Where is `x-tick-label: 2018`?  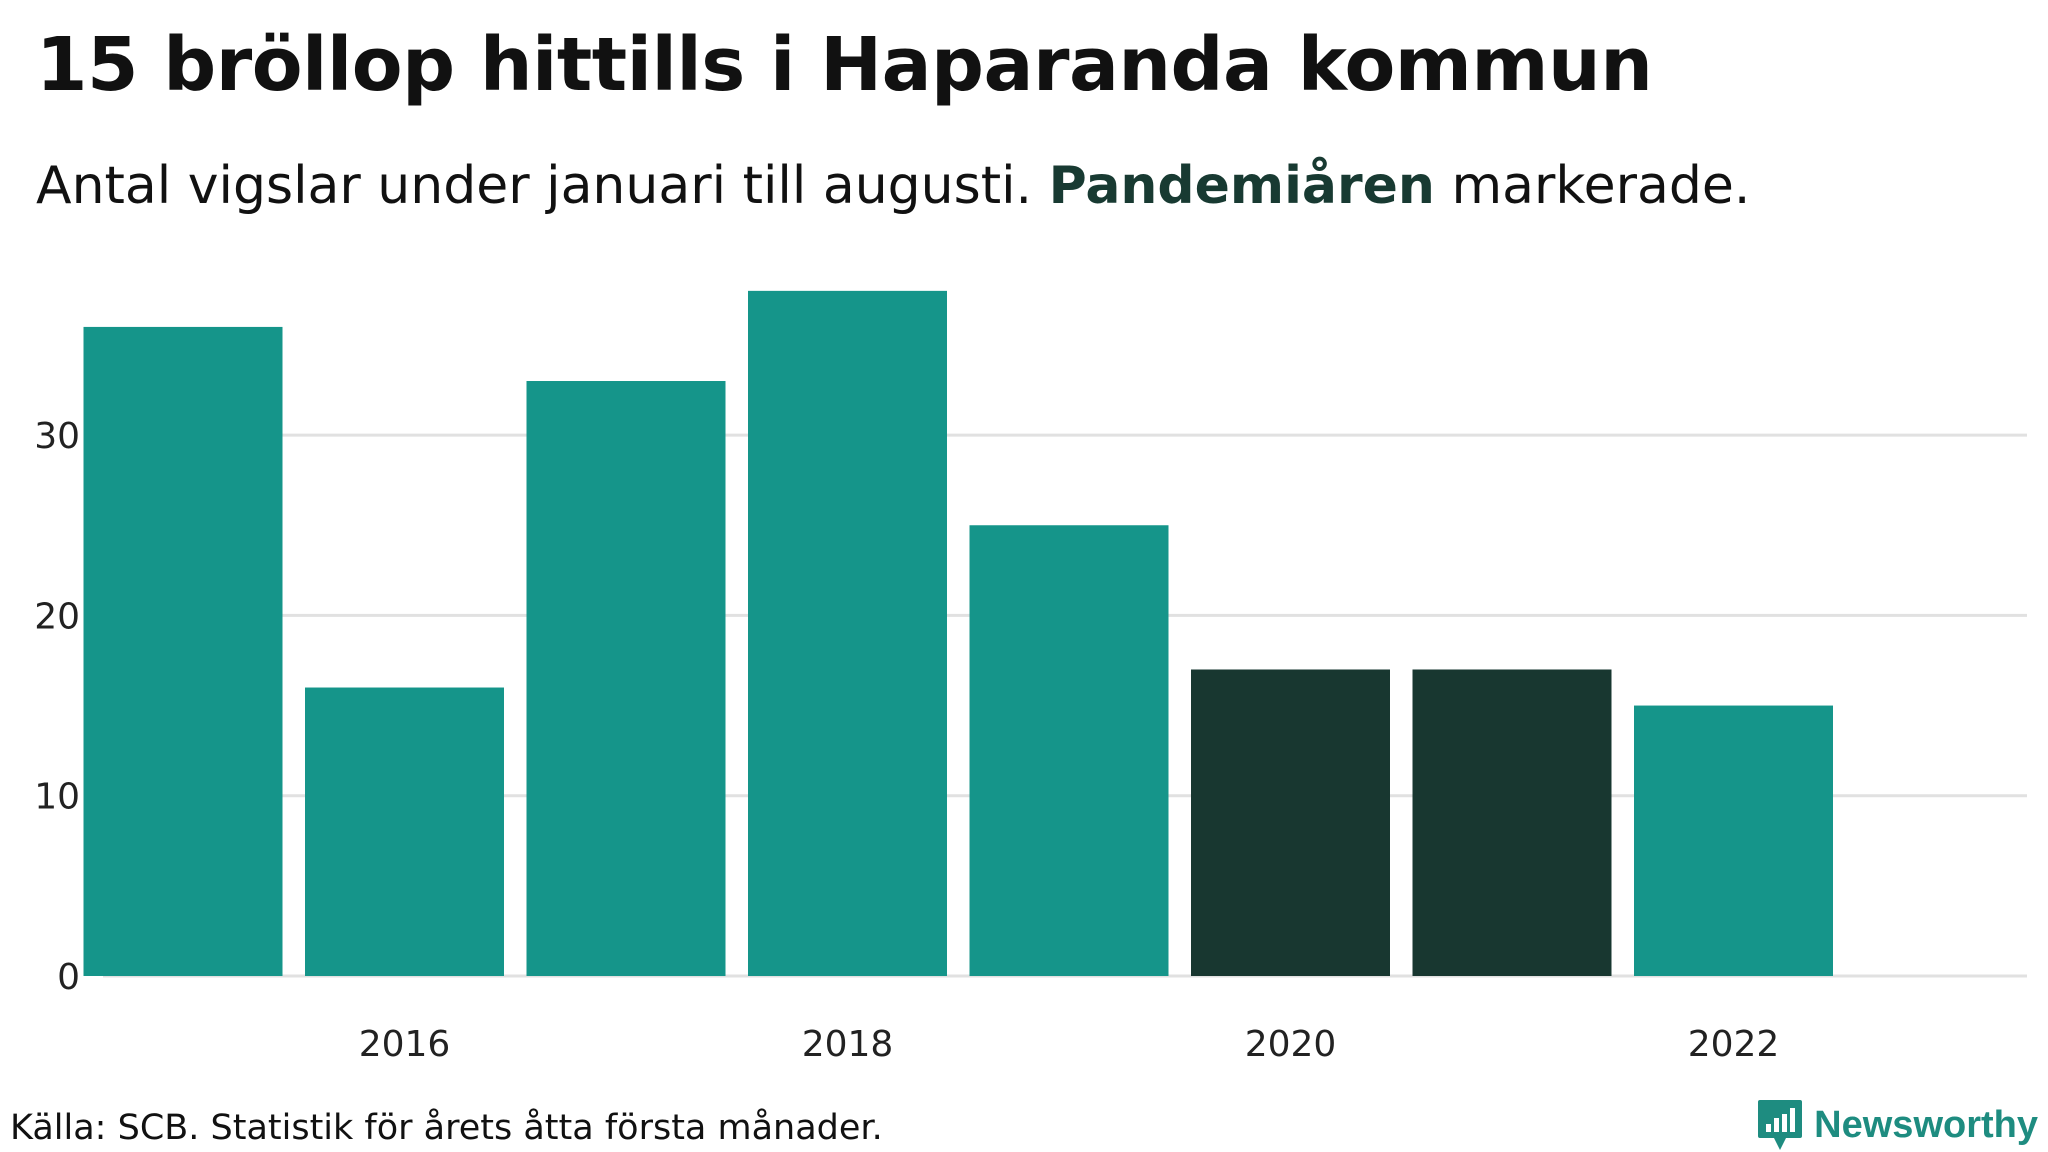
x-tick-label: 2018 is located at coordinates (848, 1042).